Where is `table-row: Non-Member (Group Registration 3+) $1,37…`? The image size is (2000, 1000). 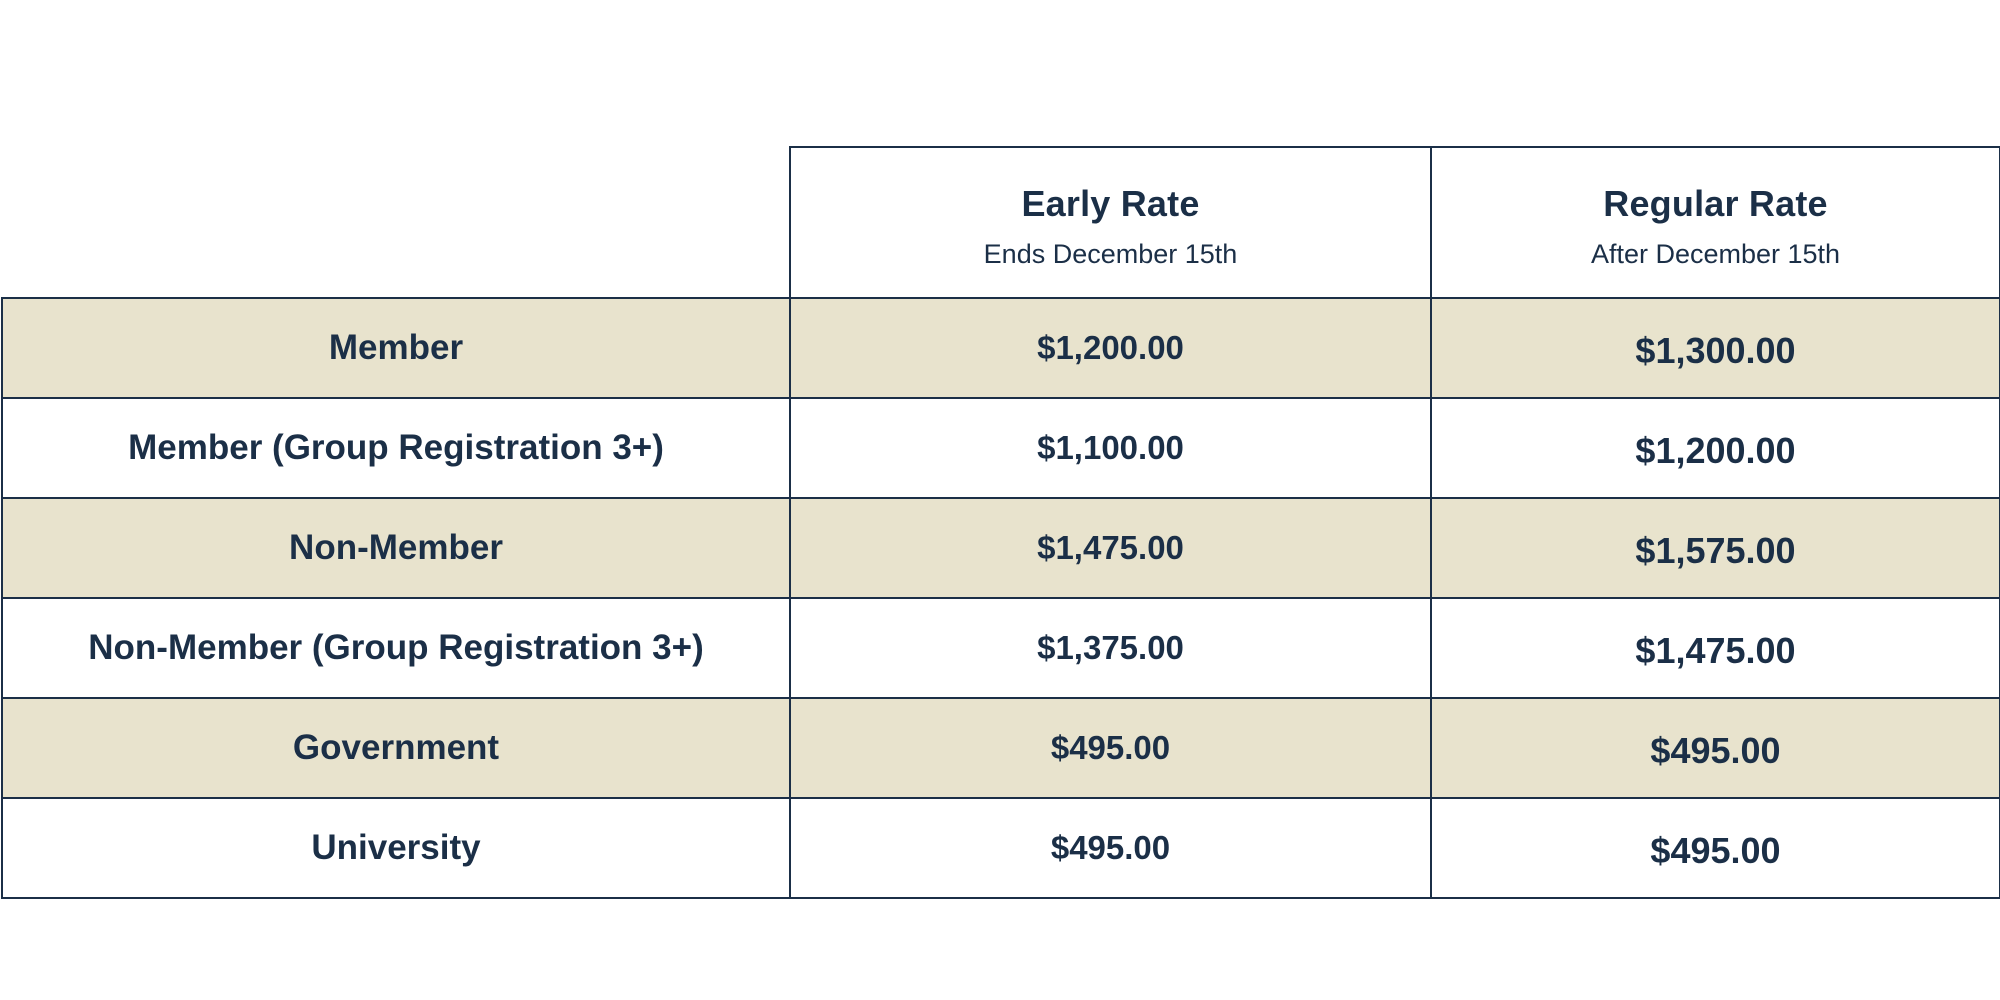 table-row: Non-Member (Group Registration 3+) $1,37… is located at coordinates (1000, 648).